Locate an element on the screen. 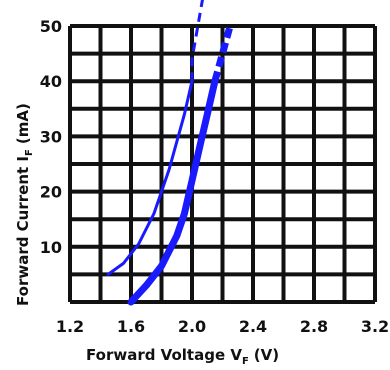 The height and width of the screenshot is (370, 390). series-thick-curve is located at coordinates (173, 191).